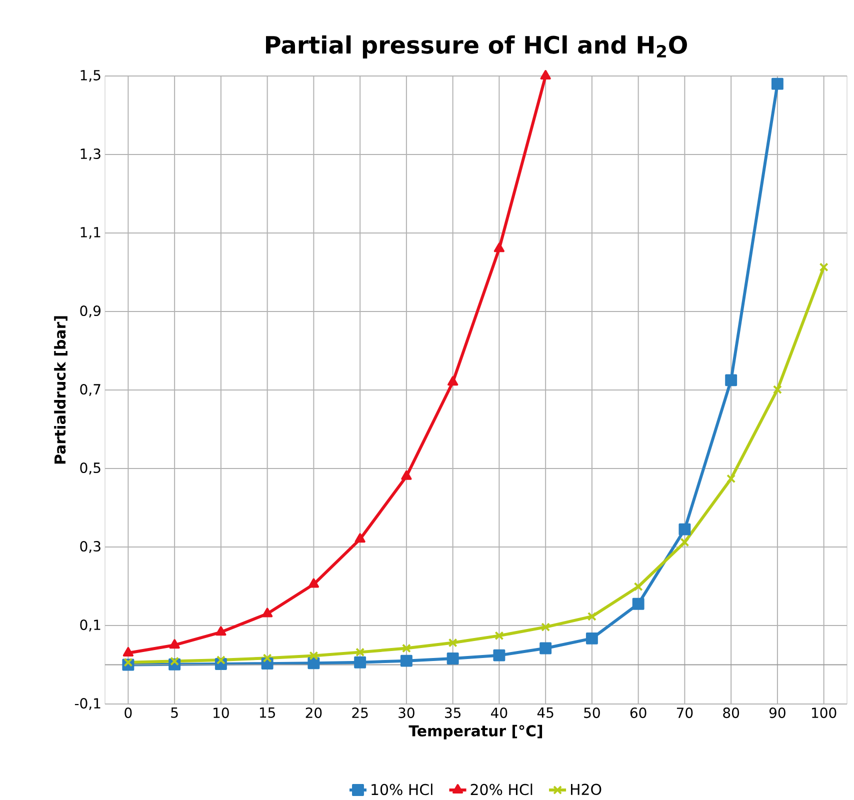 This screenshot has height=800, width=854. I want to click on legend-label: 20% HCl, so click(501, 789).